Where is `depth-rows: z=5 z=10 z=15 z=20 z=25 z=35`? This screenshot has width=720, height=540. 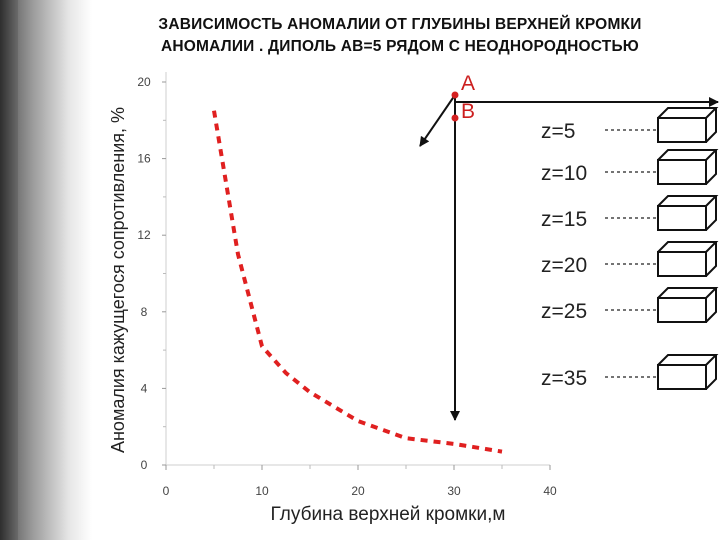
depth-rows: z=5 z=10 z=15 z=20 z=25 z=35 is located at coordinates (630, 248).